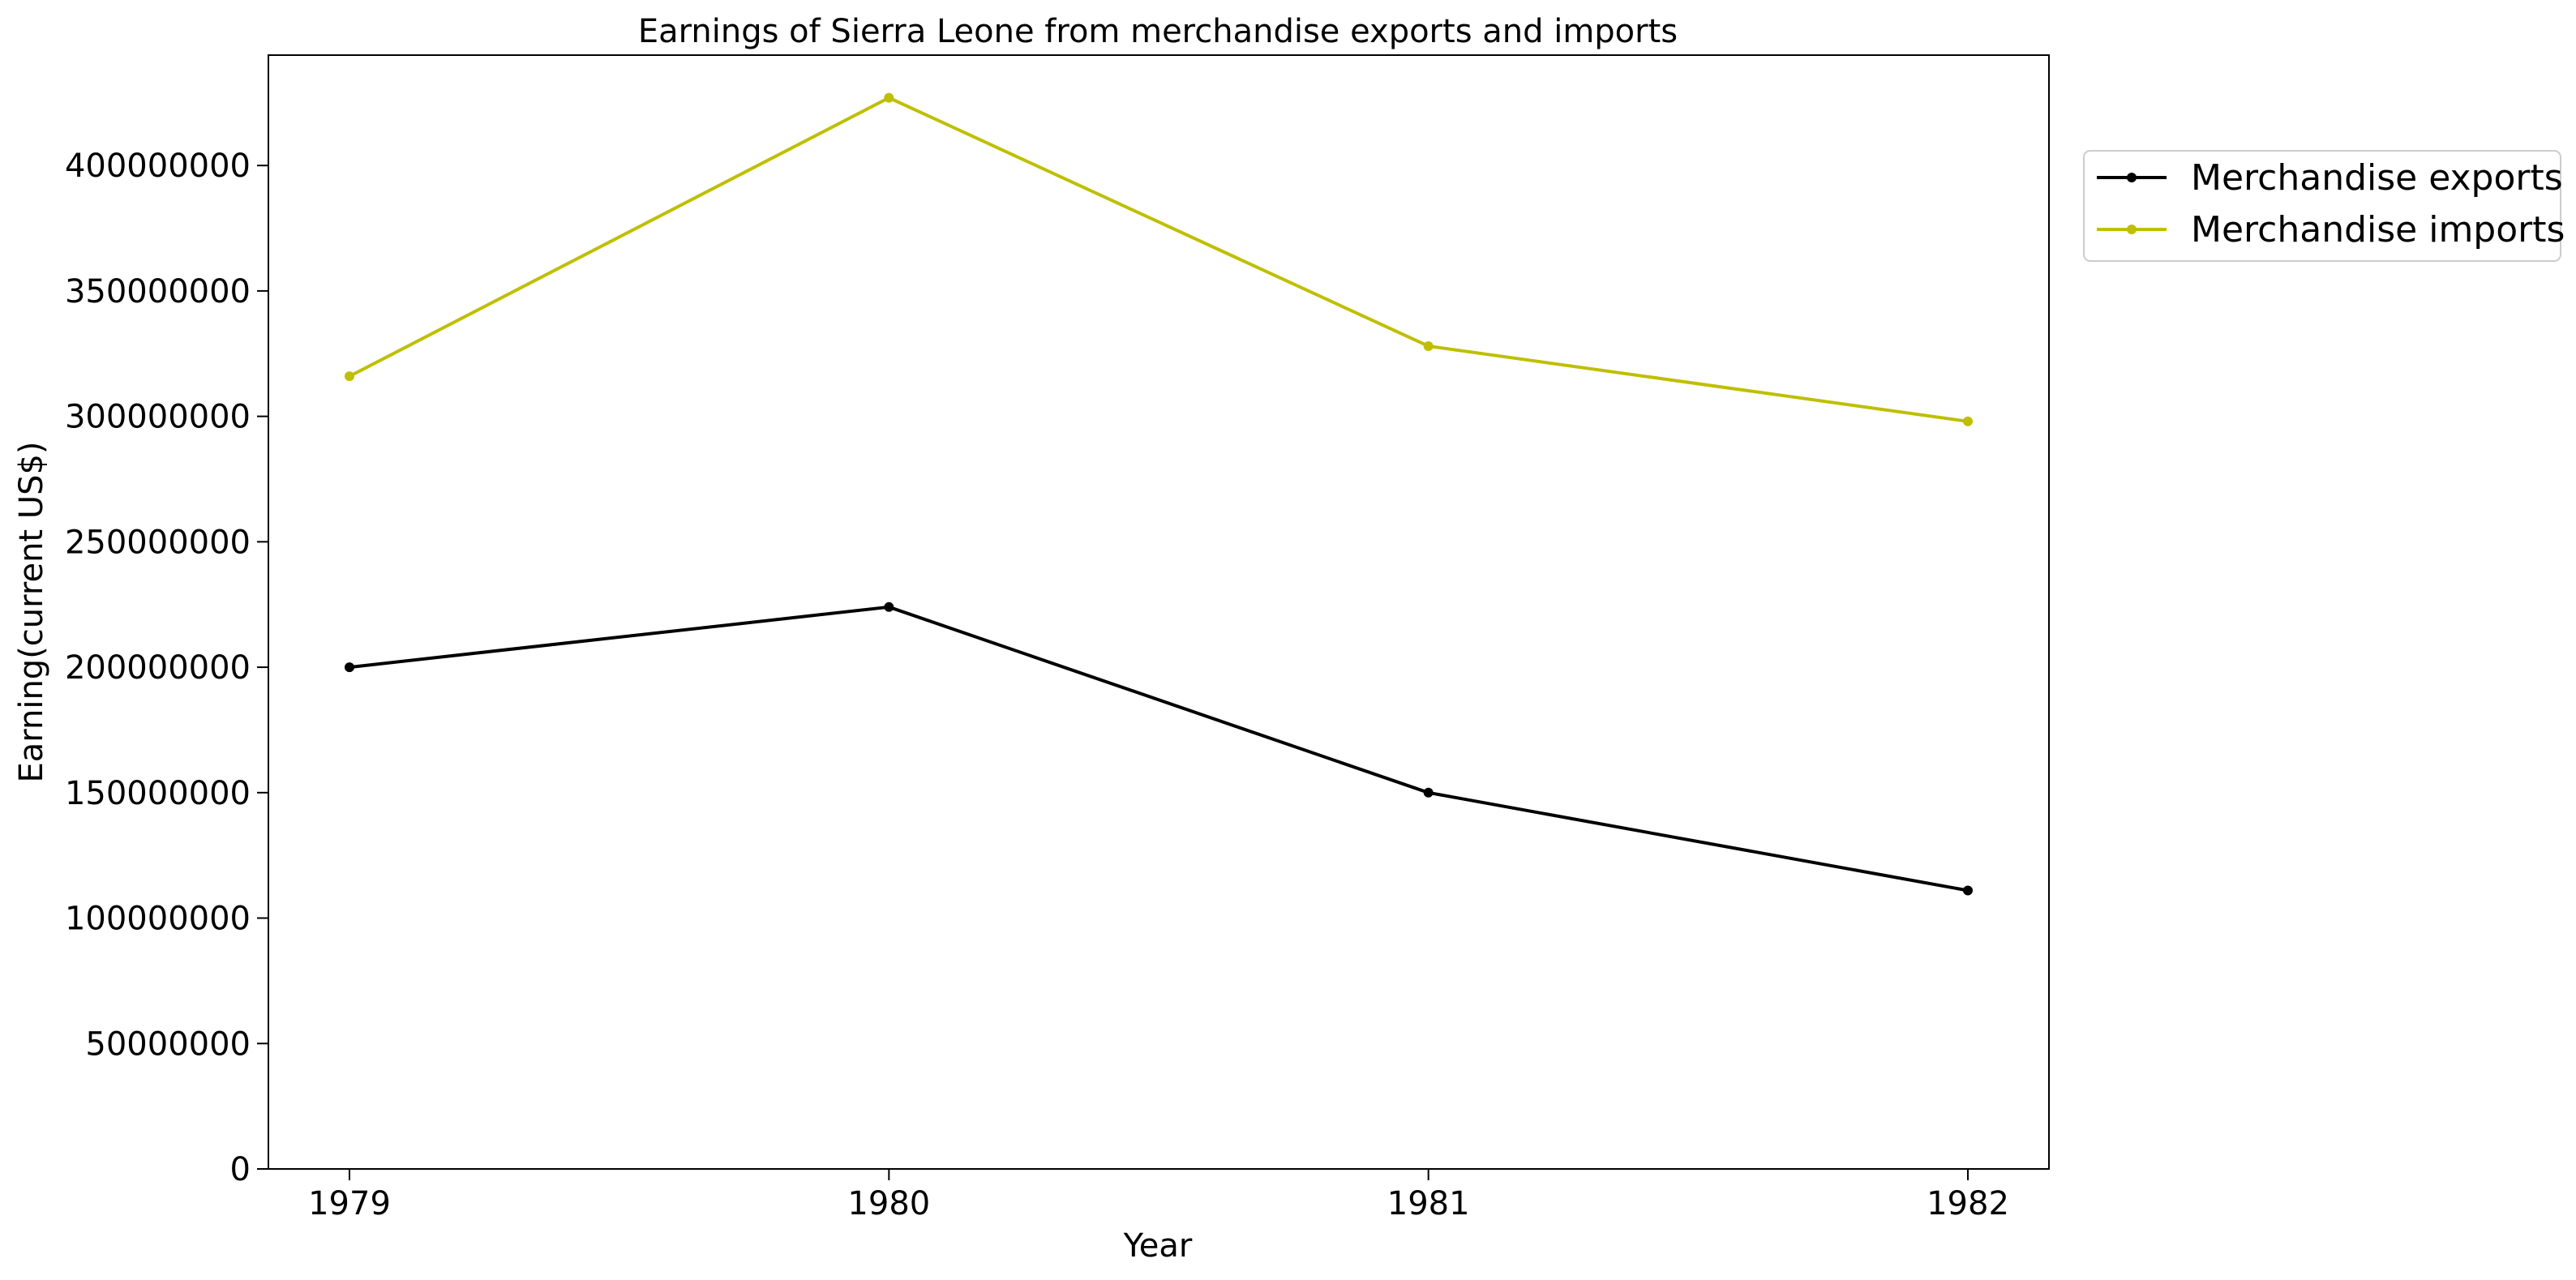 The height and width of the screenshot is (1280, 2576). What do you see at coordinates (1158, 1246) in the screenshot?
I see `x-axis-label: Year` at bounding box center [1158, 1246].